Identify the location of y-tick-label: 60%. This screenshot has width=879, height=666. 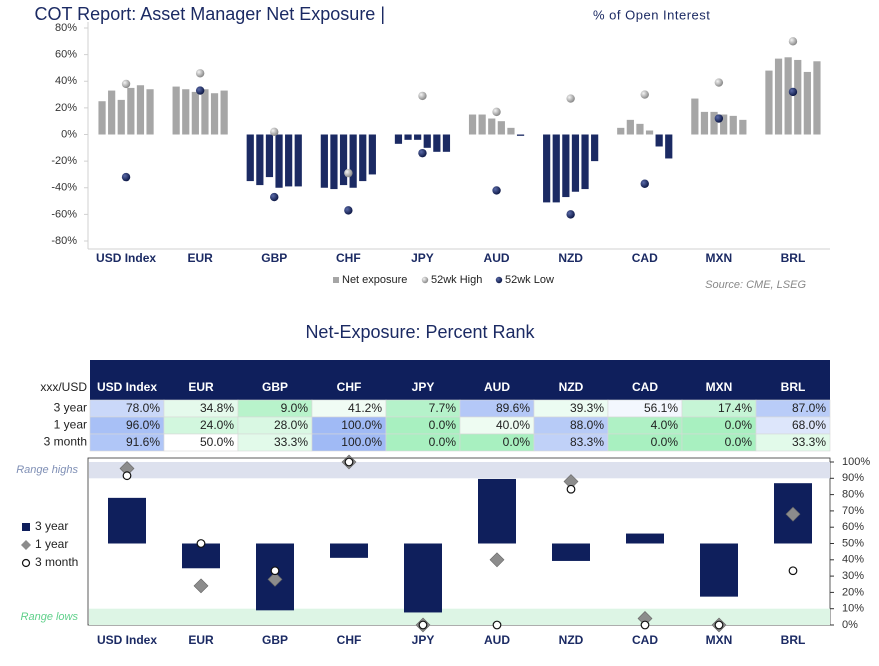
(66, 55).